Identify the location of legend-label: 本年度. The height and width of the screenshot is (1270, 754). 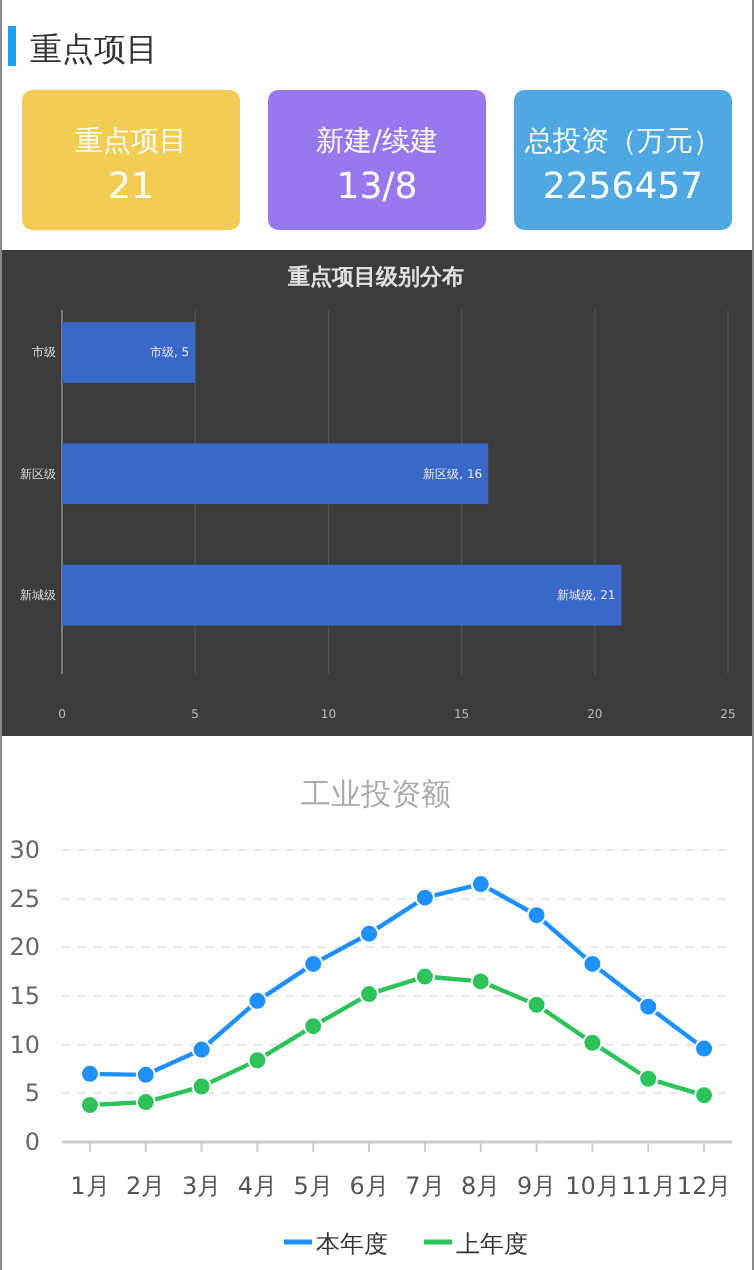
(352, 1244).